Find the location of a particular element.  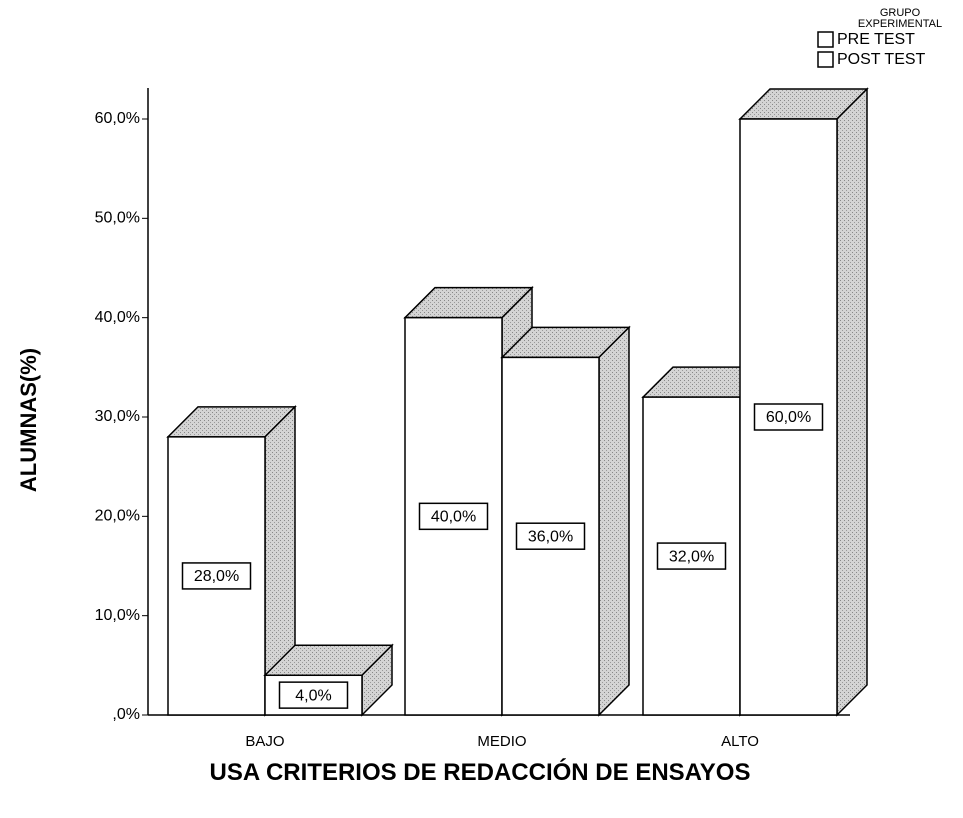

y-tick-label: 30,0% is located at coordinates (117, 416).